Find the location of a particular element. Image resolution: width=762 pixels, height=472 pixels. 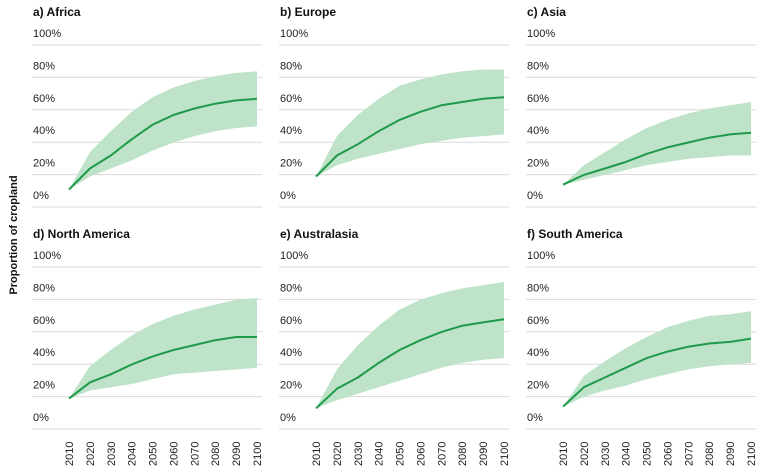

panel-3: c) Asia 0% 20% 40% 60% 80% 100% is located at coordinates (641, 106).